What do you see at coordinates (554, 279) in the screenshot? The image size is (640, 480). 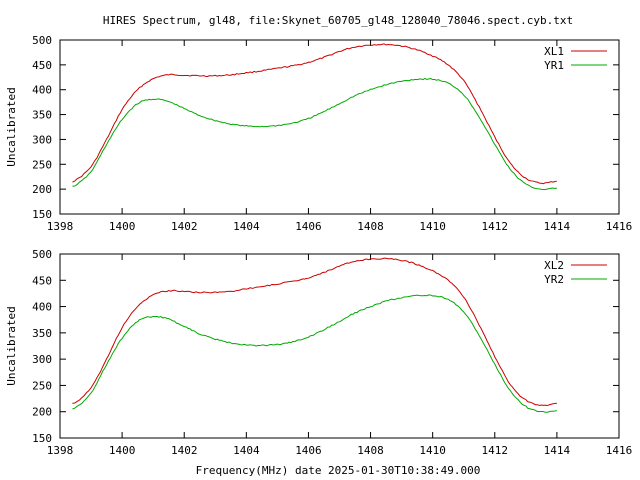 I see `legend-label-yr2: YR2` at bounding box center [554, 279].